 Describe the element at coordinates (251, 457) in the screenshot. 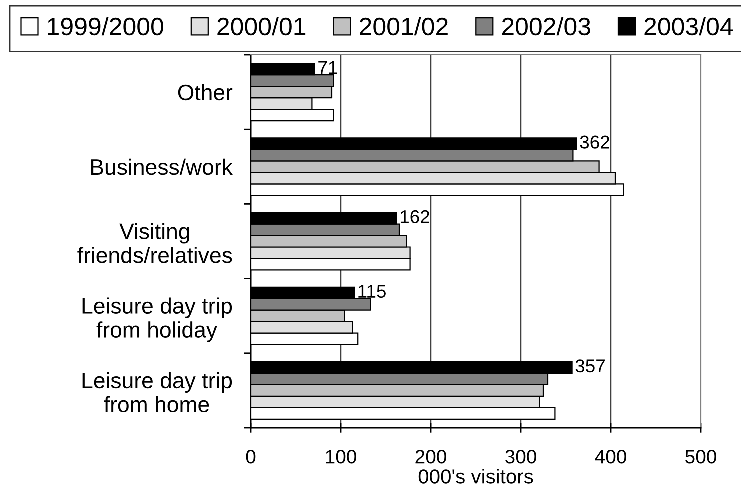

I see `x-tick-label: 0` at that location.